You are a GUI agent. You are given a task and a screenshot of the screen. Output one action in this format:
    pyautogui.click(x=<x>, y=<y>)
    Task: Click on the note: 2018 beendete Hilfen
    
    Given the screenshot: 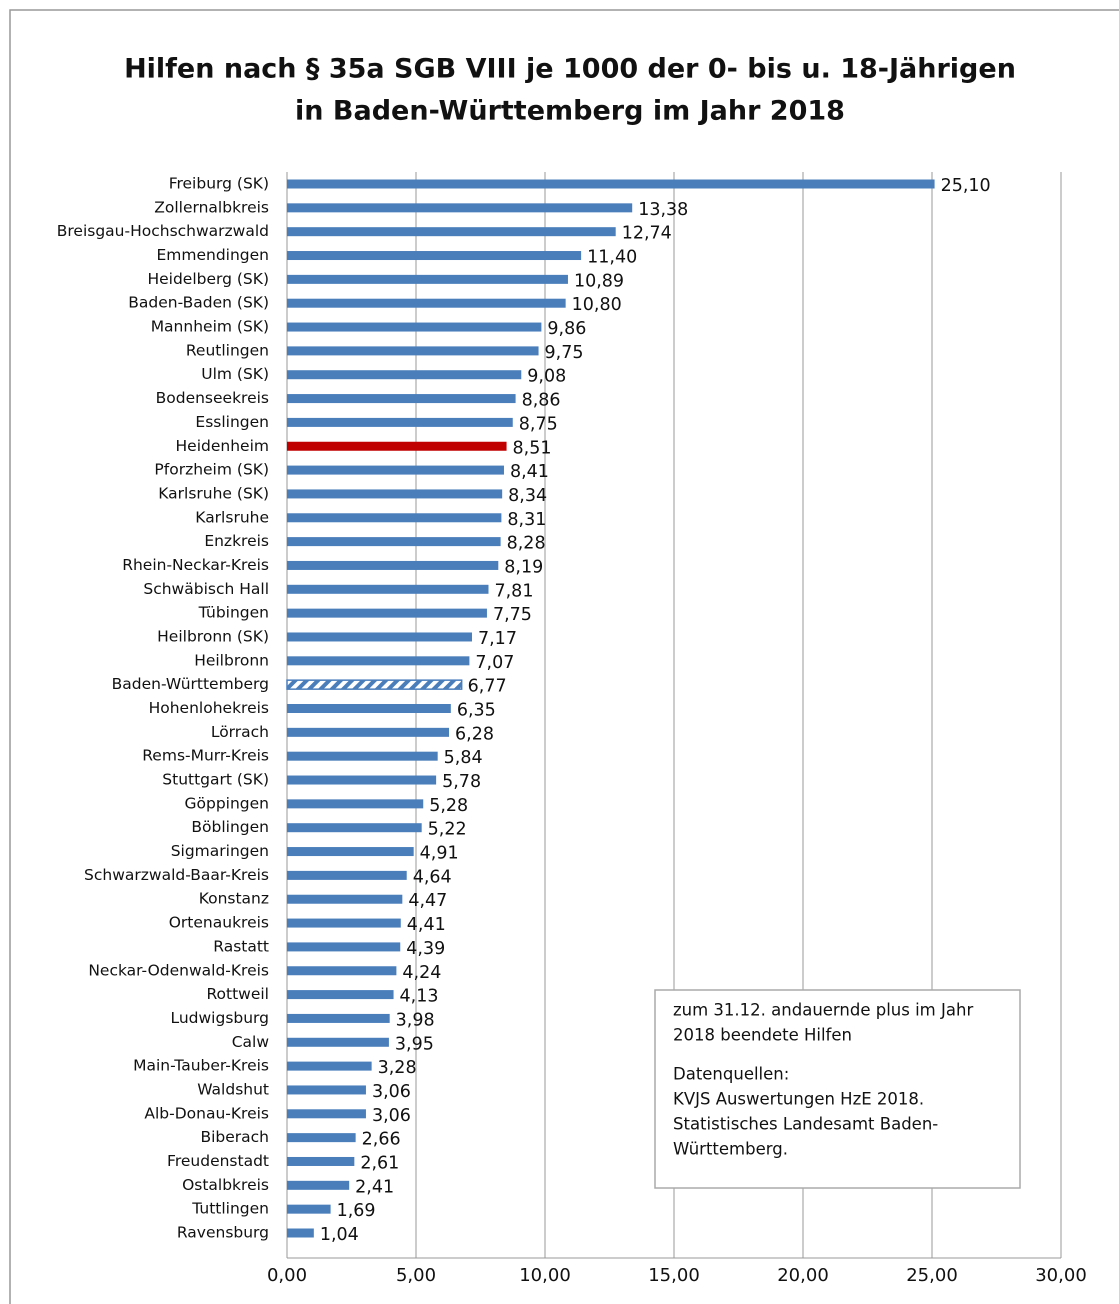 What is the action you would take?
    pyautogui.click(x=762, y=1035)
    